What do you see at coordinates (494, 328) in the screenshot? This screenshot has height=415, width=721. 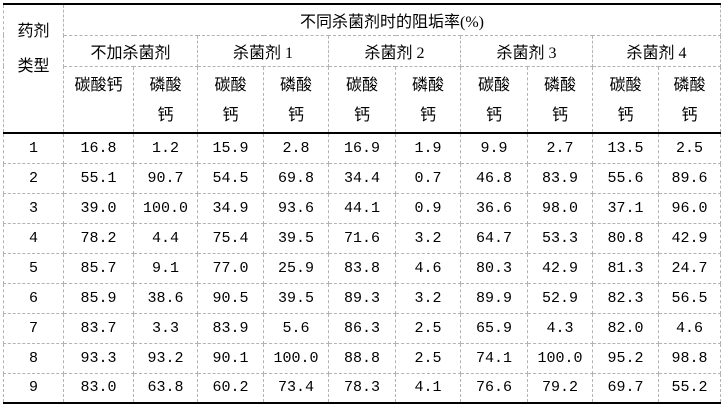 I see `value-cell: 65.9` at bounding box center [494, 328].